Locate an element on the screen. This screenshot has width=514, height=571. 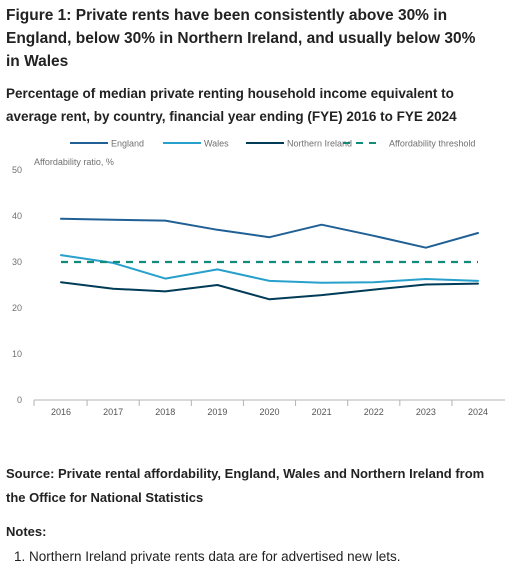
y-axis-label: Affordability ratio, % is located at coordinates (74, 162).